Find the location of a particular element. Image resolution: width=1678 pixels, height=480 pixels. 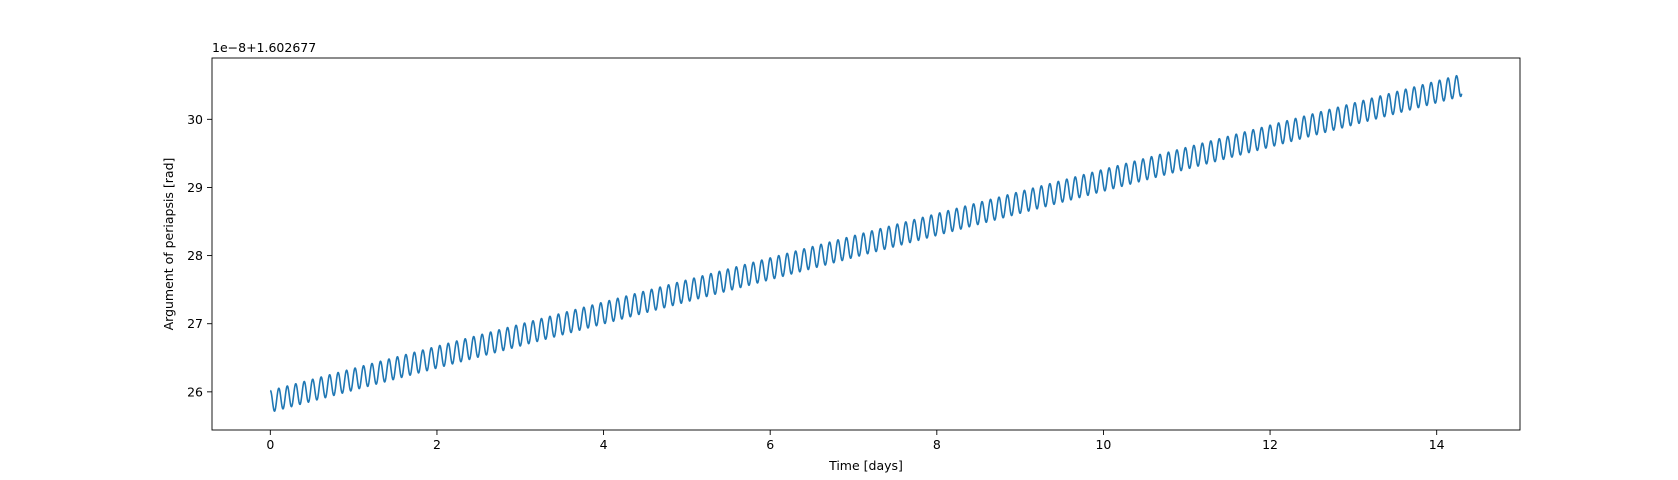

y-tick-label: 26 is located at coordinates (195, 391).